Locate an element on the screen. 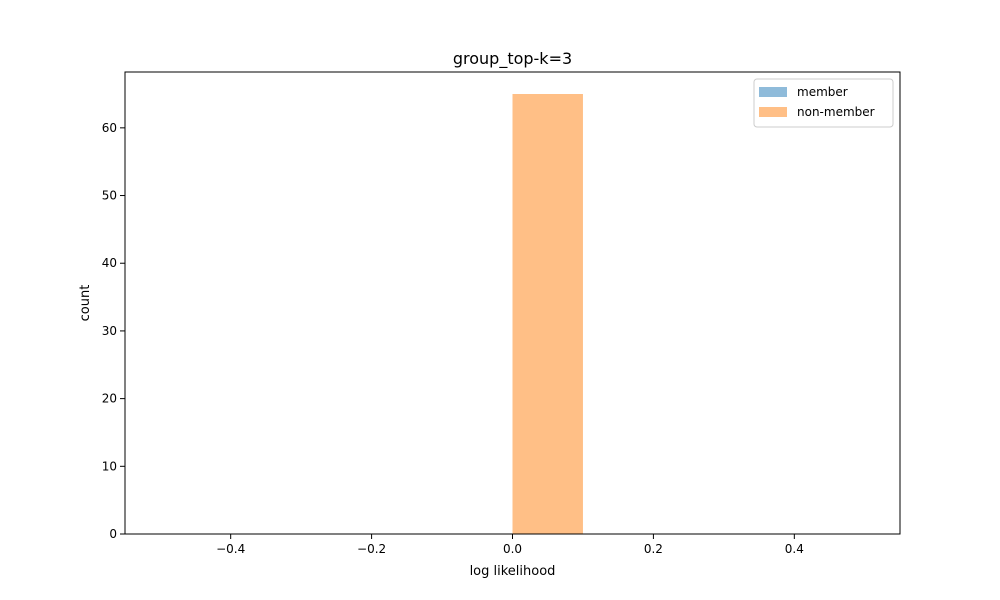 The height and width of the screenshot is (600, 1000). y-tick-label: 60 is located at coordinates (109, 128).